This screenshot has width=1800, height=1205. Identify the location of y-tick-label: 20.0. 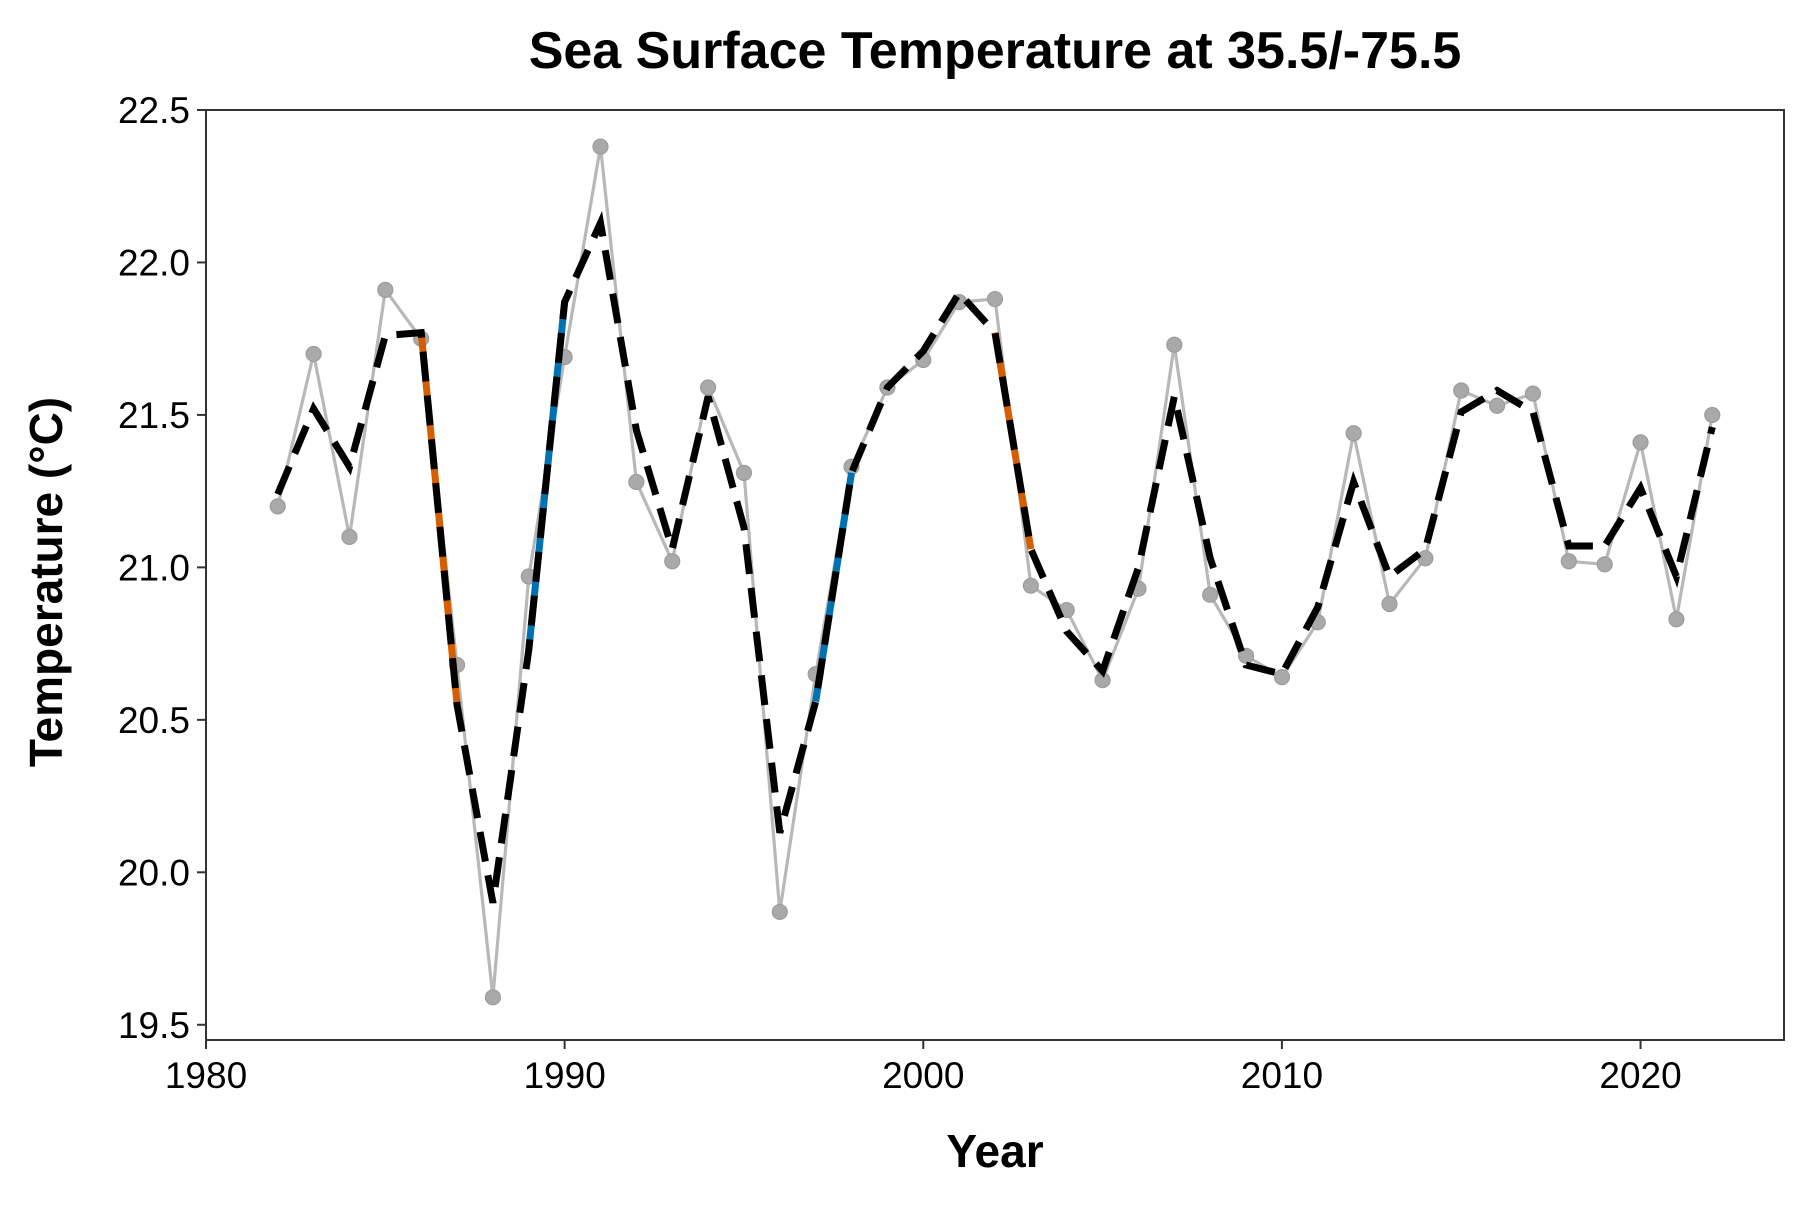
(154, 872).